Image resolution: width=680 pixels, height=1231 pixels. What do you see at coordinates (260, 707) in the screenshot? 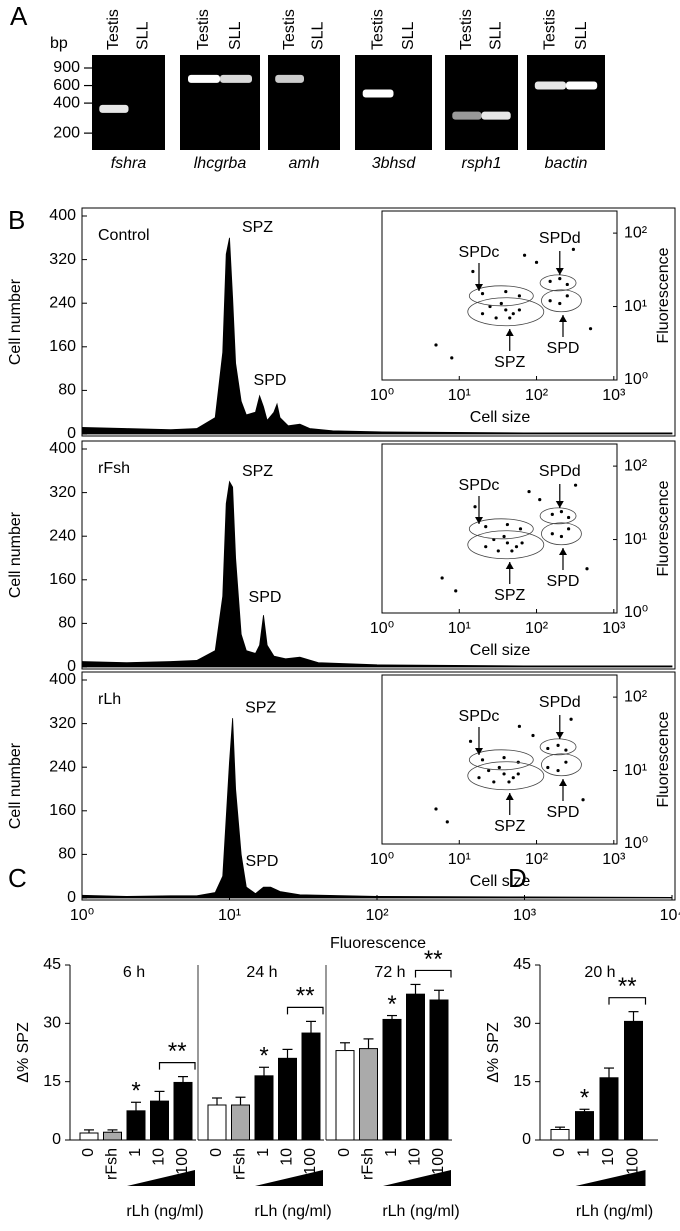
I see `annotation: SPZ` at bounding box center [260, 707].